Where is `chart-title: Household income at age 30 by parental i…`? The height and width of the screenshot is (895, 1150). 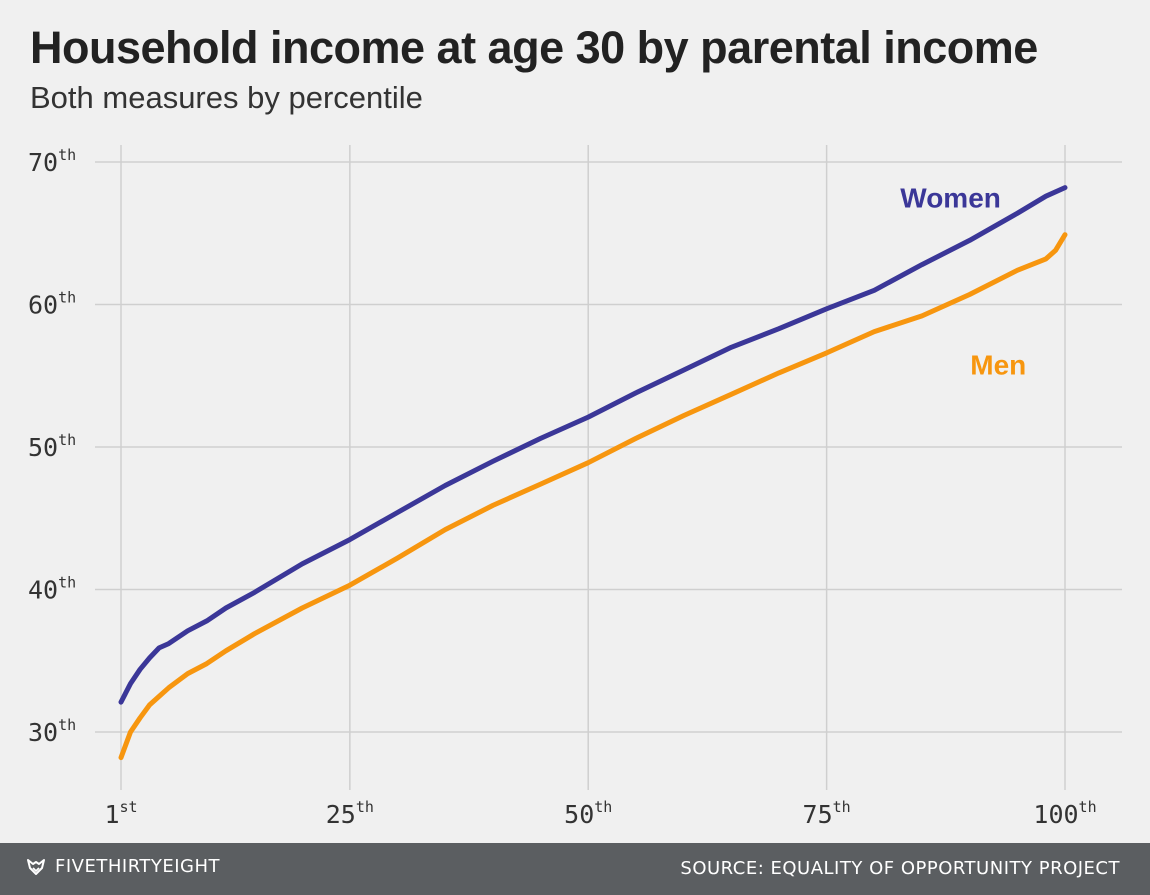
chart-title: Household income at age 30 by parental i… is located at coordinates (534, 47).